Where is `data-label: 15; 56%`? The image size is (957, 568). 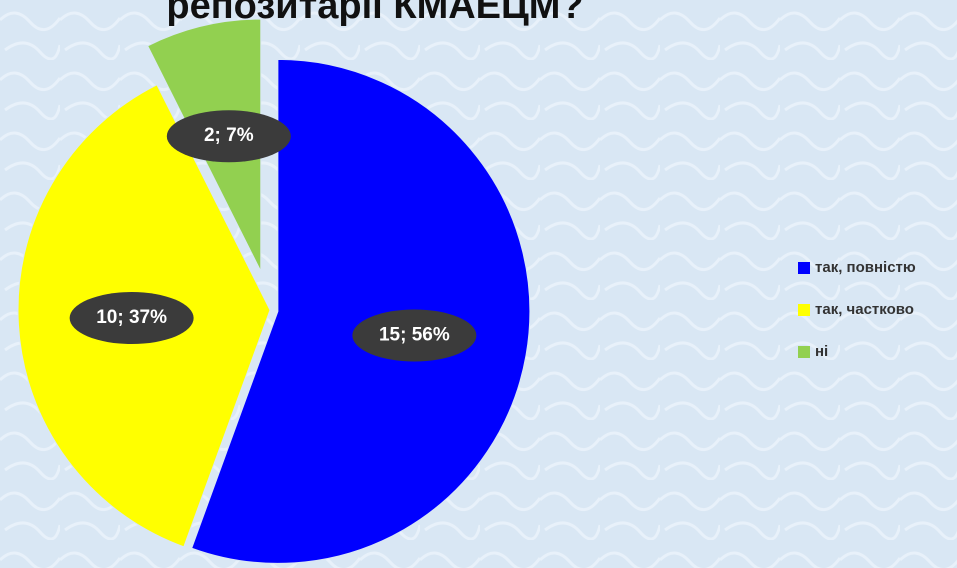 data-label: 15; 56% is located at coordinates (414, 334).